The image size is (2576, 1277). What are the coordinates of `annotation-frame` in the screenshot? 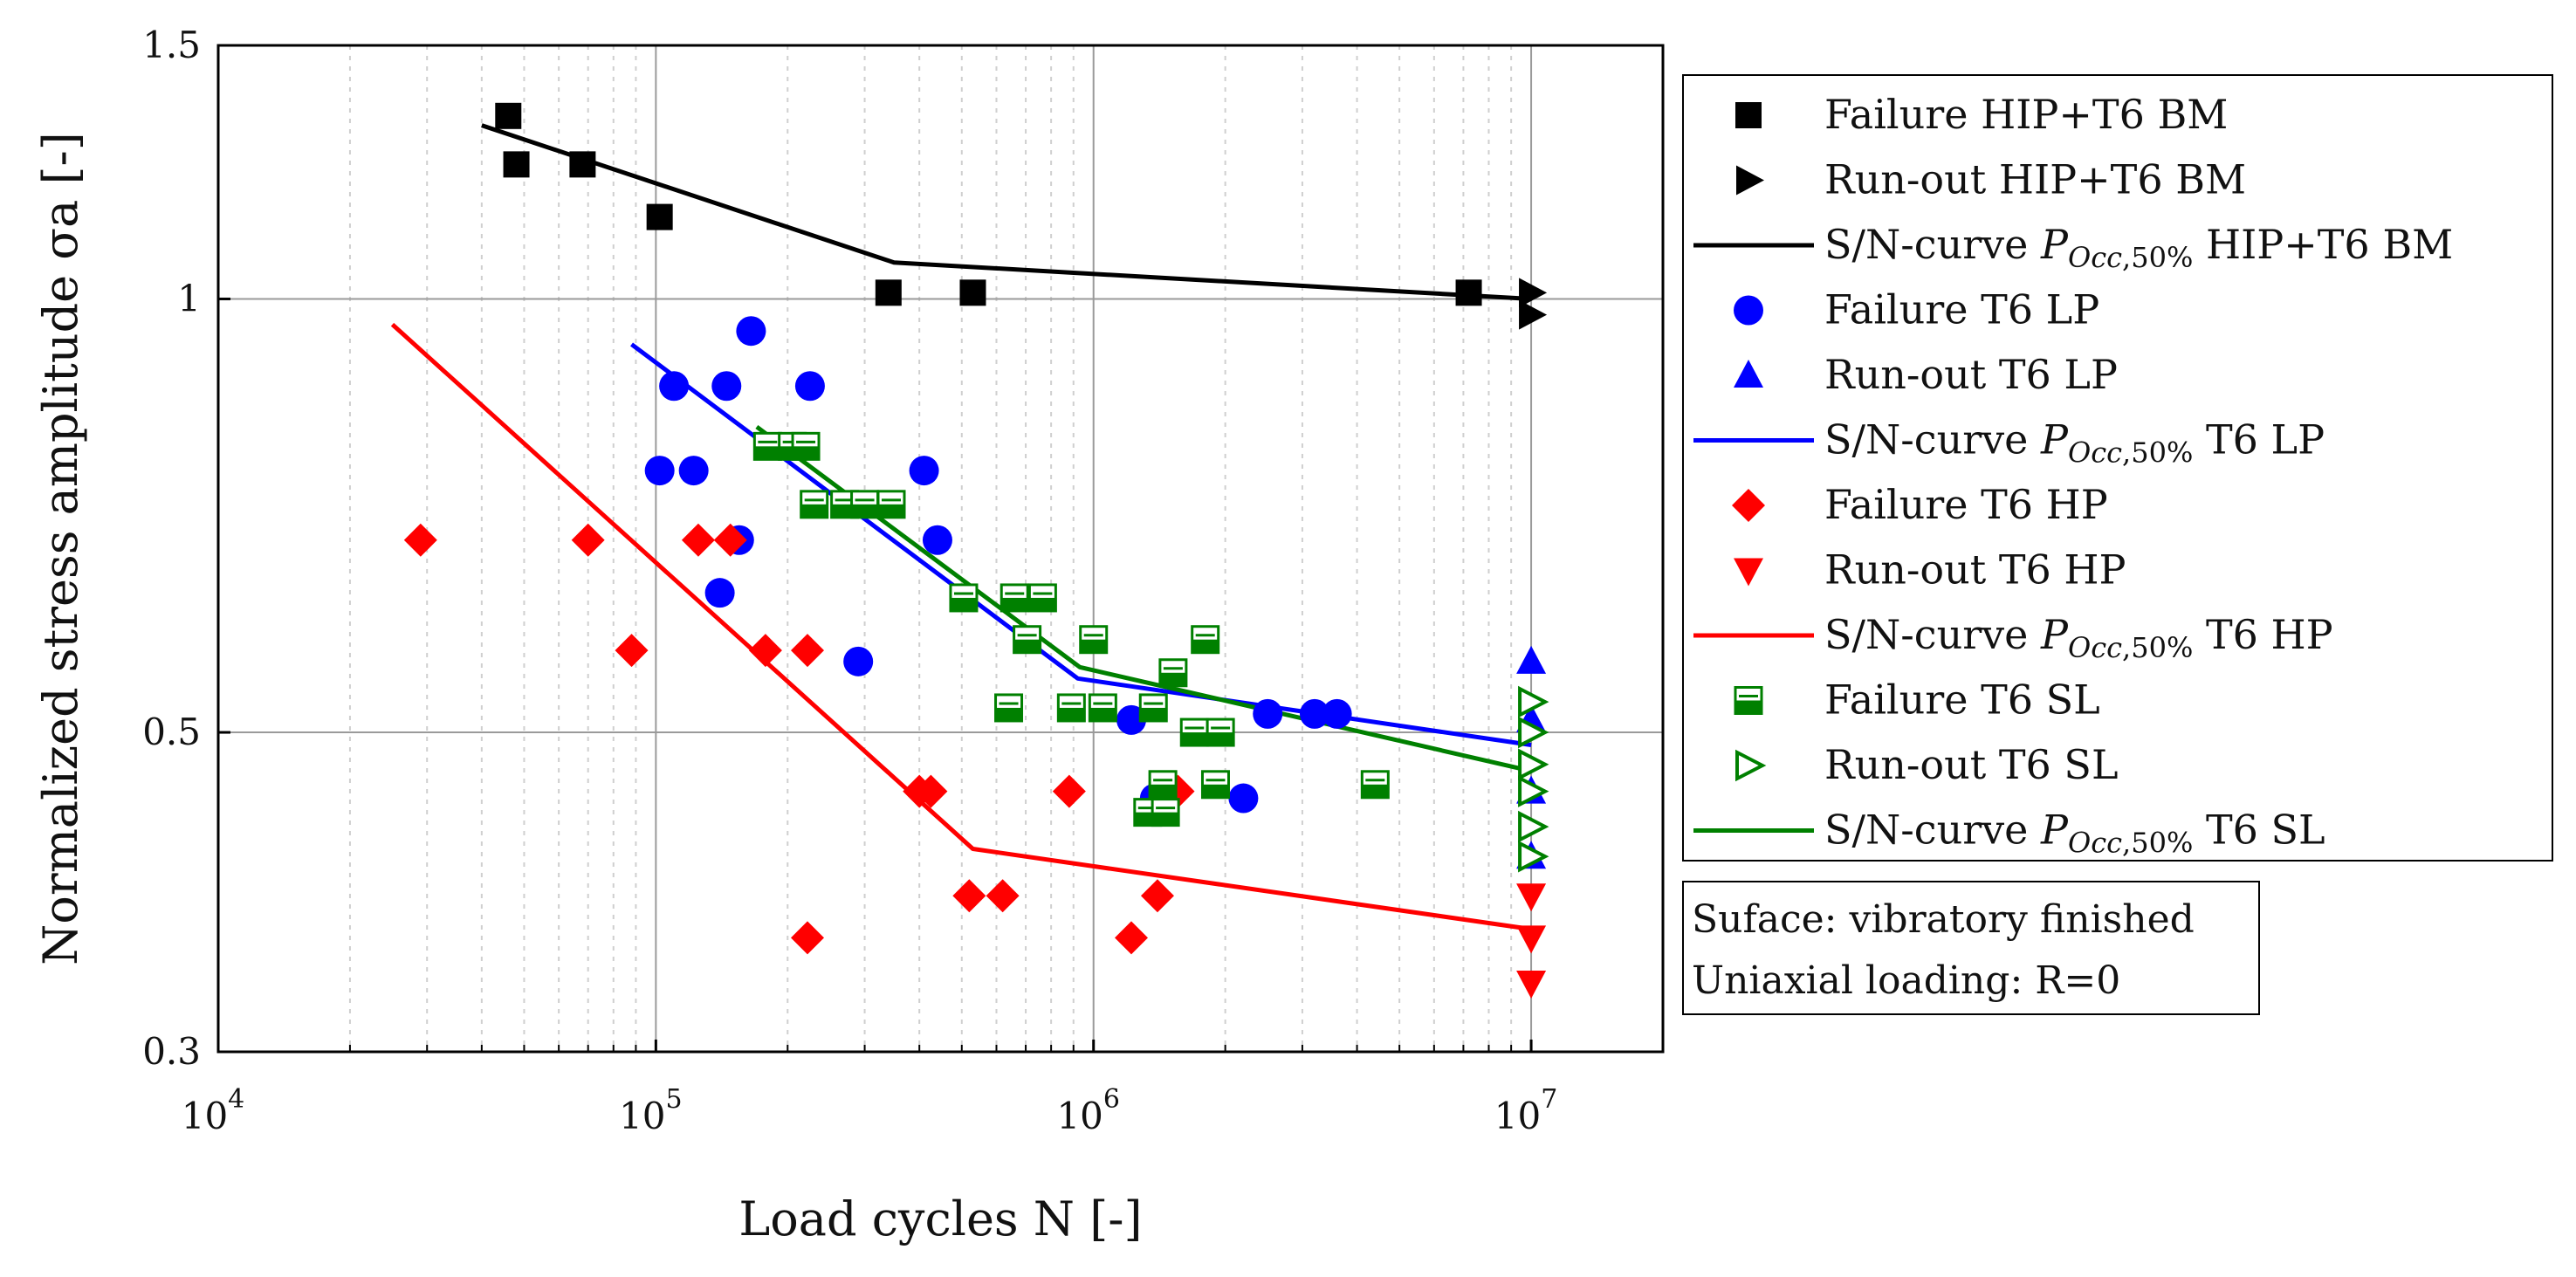 It's located at (1971, 948).